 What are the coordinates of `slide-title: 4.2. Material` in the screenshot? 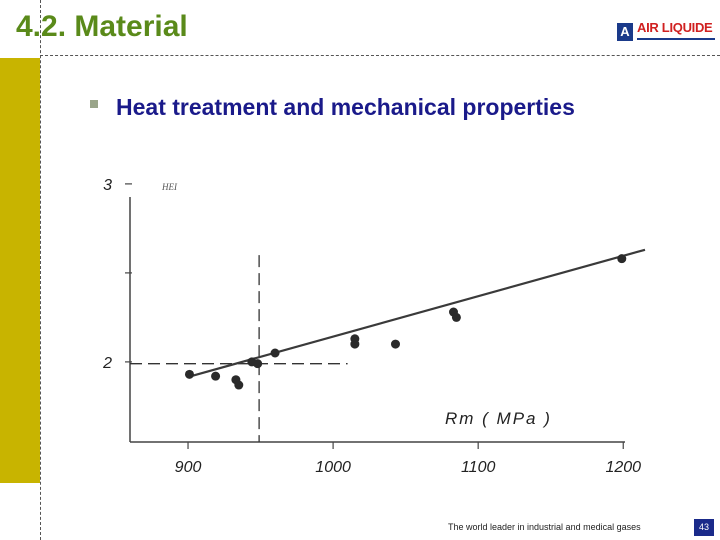 It's located at (102, 26).